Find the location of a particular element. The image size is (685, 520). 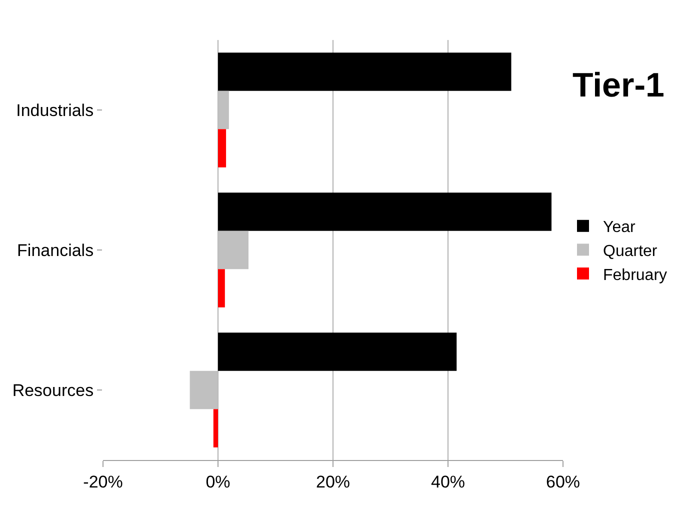

text: Tier-1 is located at coordinates (618, 85).